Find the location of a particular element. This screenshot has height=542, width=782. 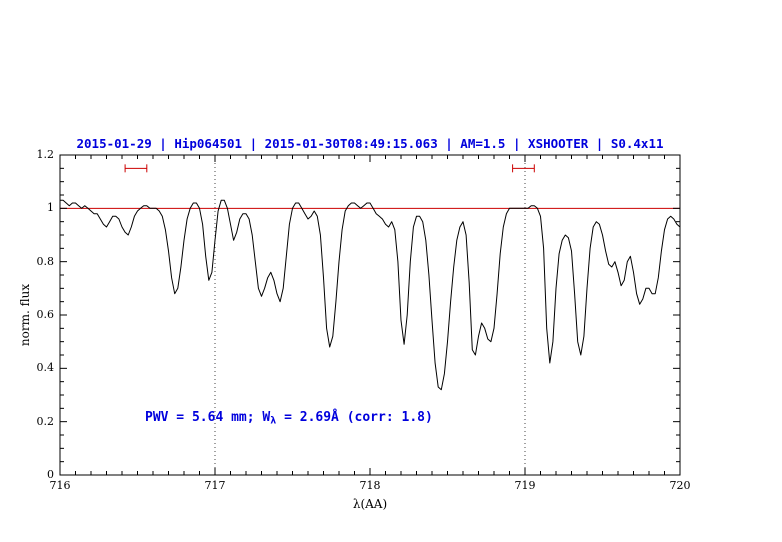

y-tick-label: 0 is located at coordinates (50, 474).